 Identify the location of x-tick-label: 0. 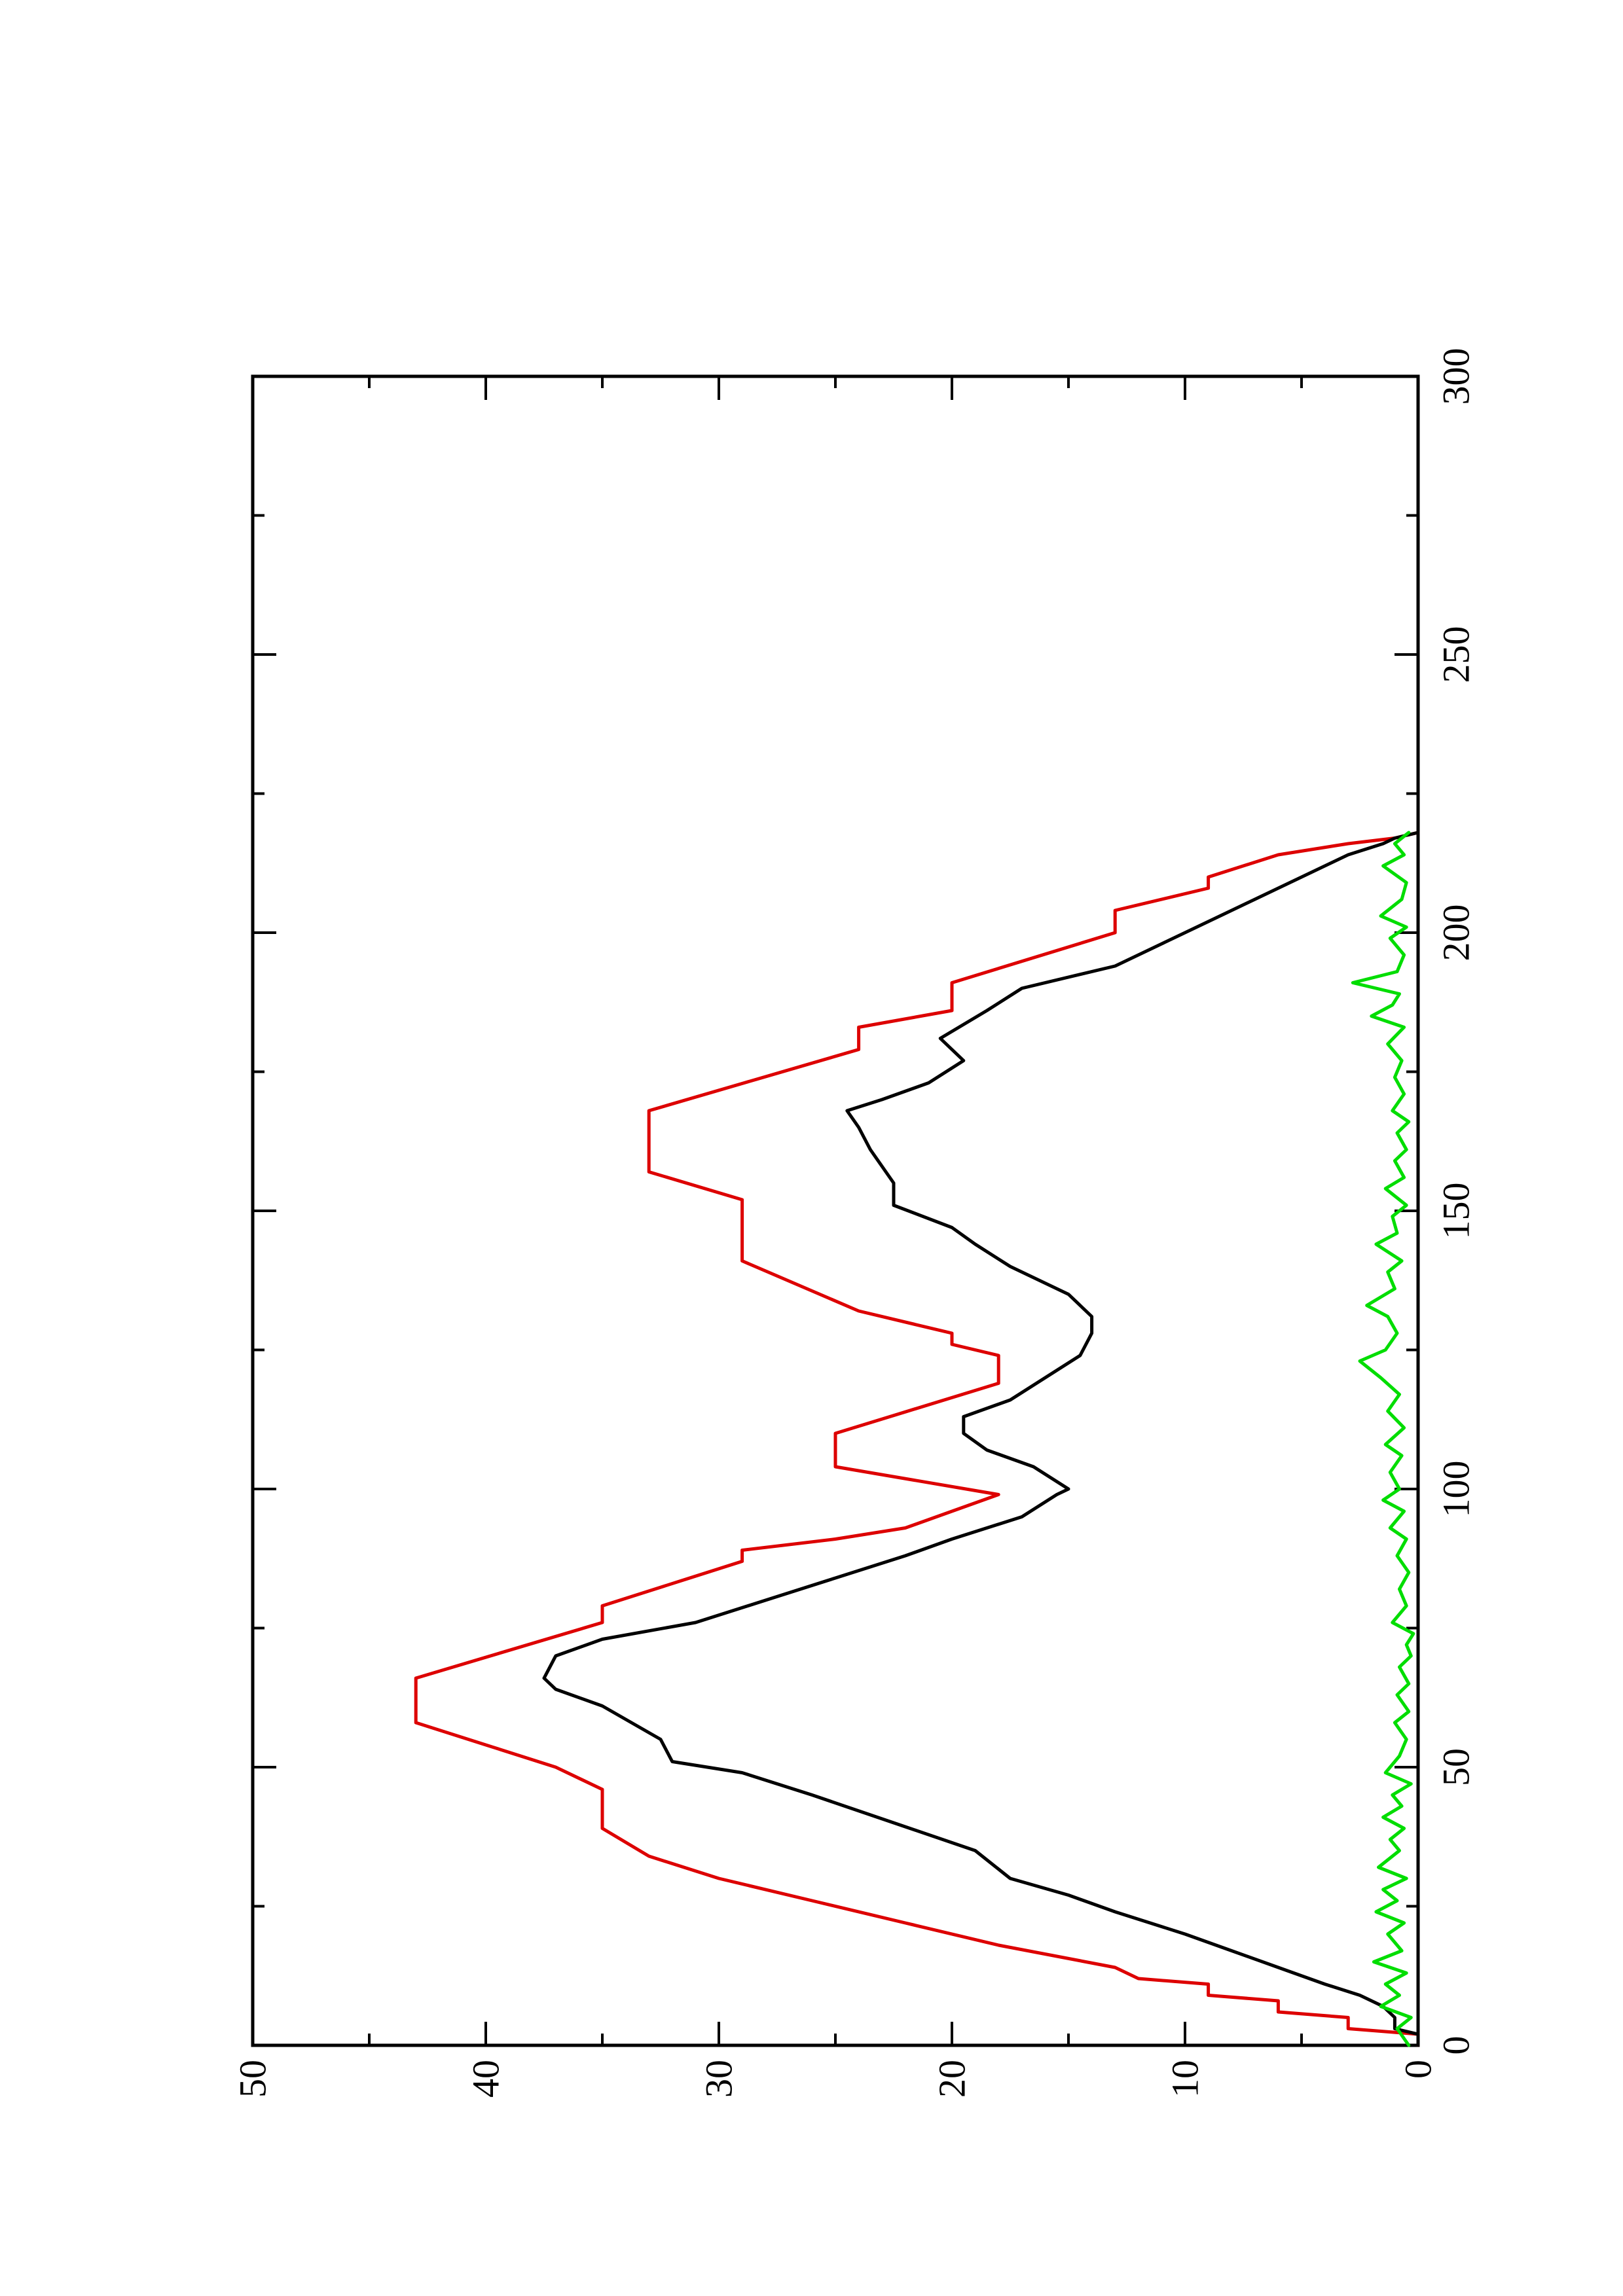
(1456, 2046).